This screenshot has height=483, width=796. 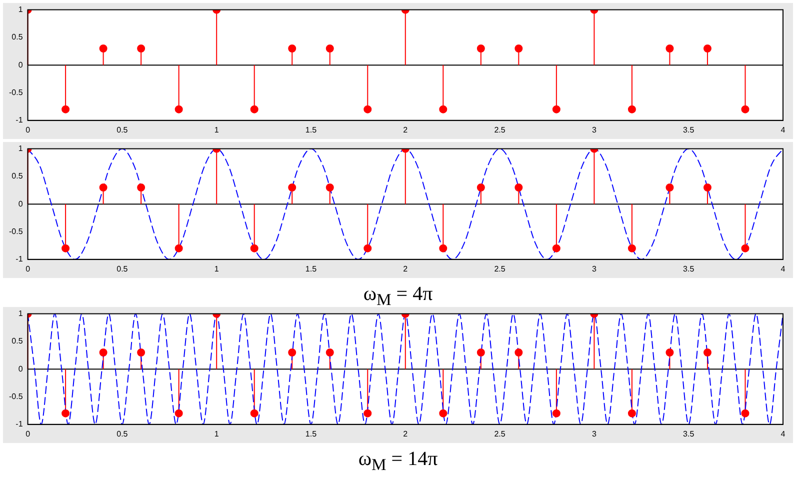 I want to click on text: ω$_{M}$ = 14π, so click(x=398, y=460).